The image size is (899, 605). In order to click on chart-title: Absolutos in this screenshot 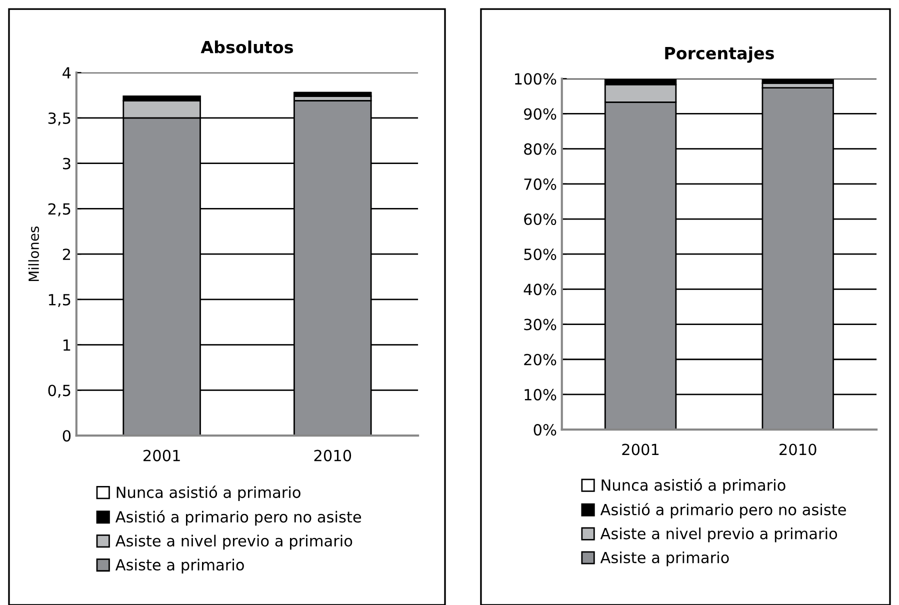, I will do `click(246, 47)`.